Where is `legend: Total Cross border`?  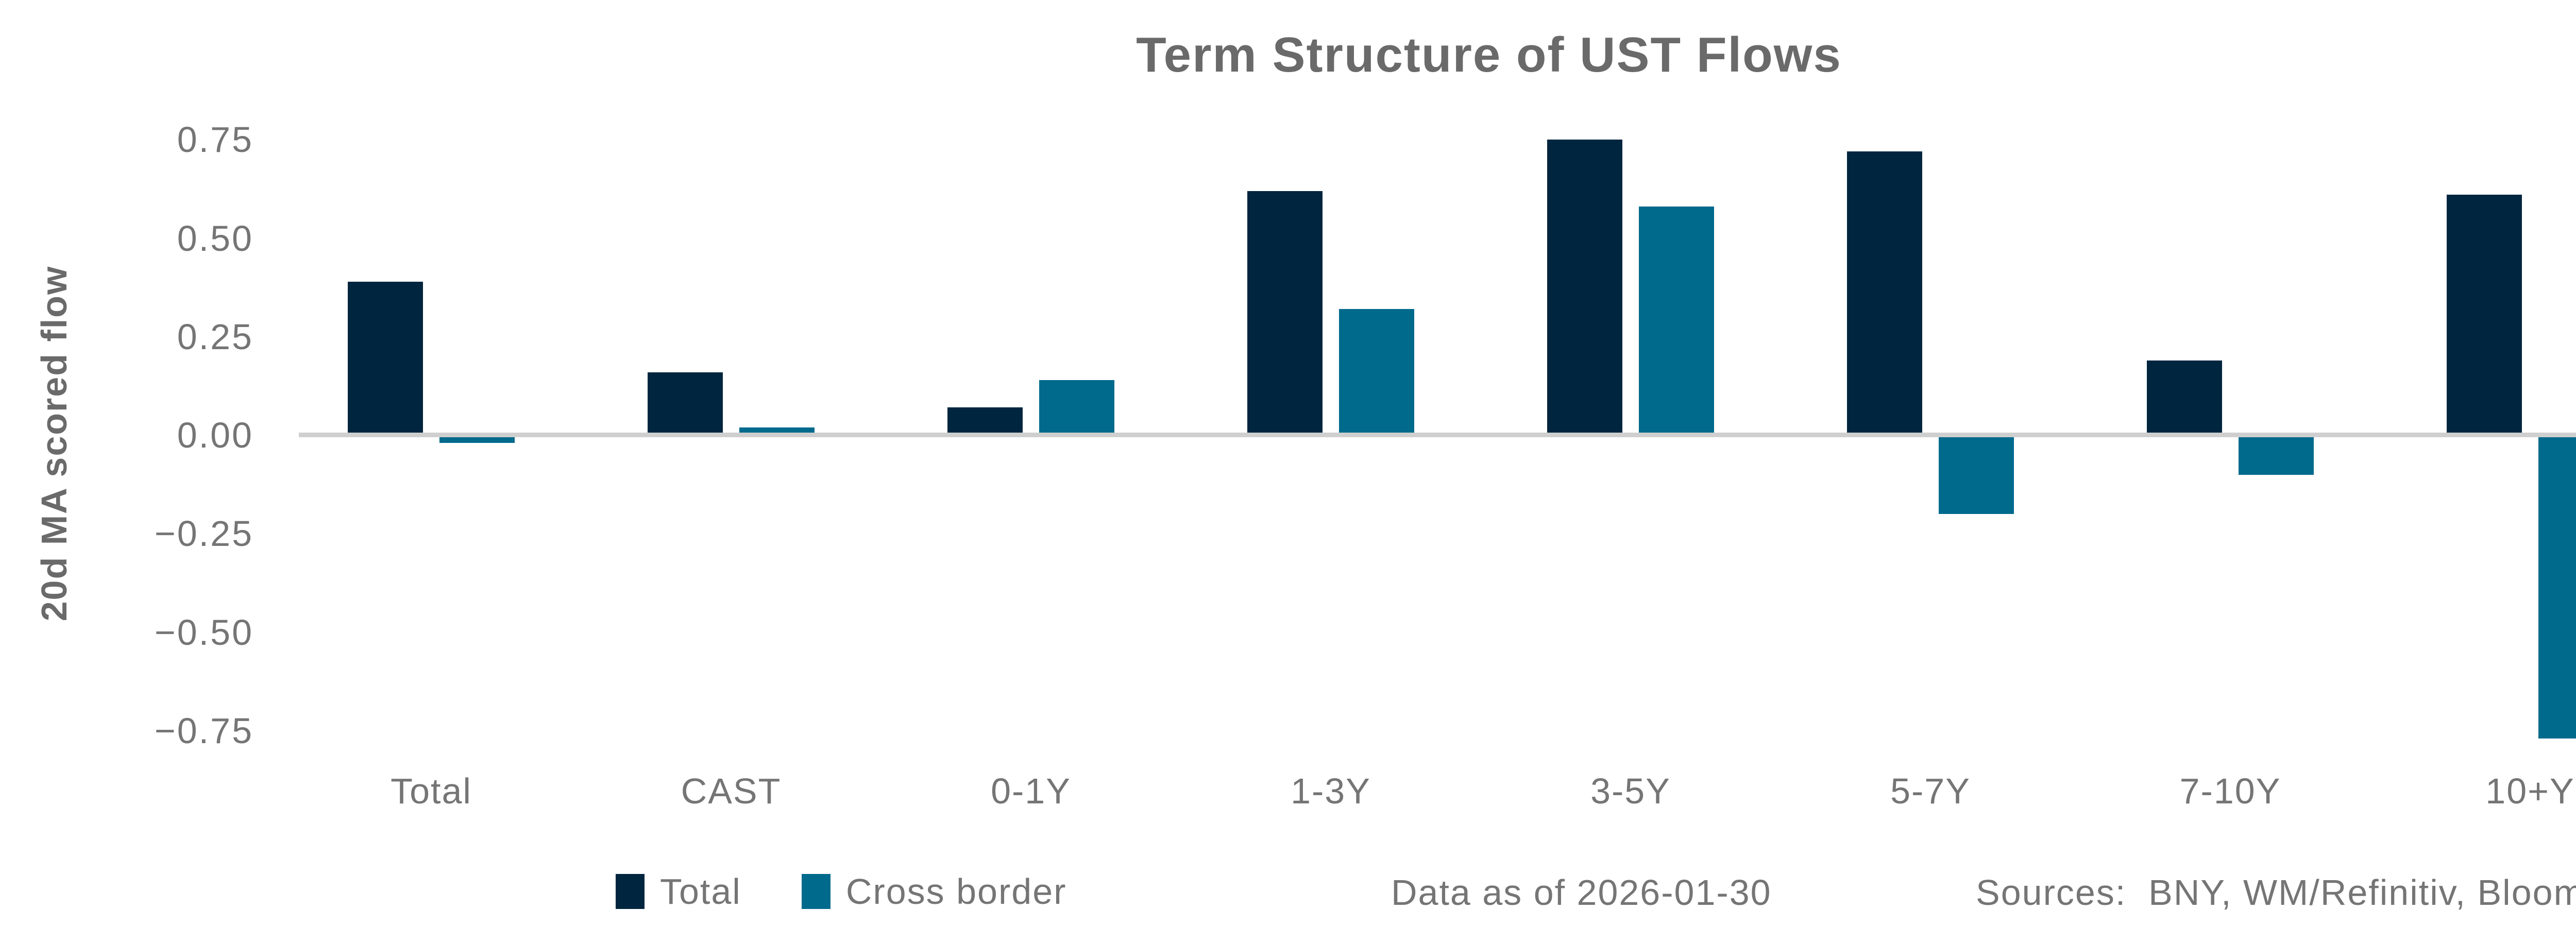 legend: Total Cross border is located at coordinates (871, 891).